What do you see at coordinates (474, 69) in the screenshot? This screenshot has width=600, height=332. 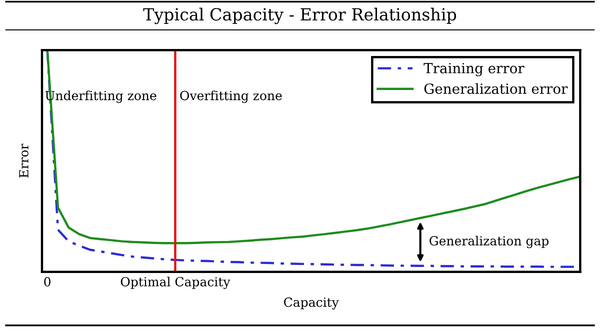 I see `legend-label: Training error` at bounding box center [474, 69].